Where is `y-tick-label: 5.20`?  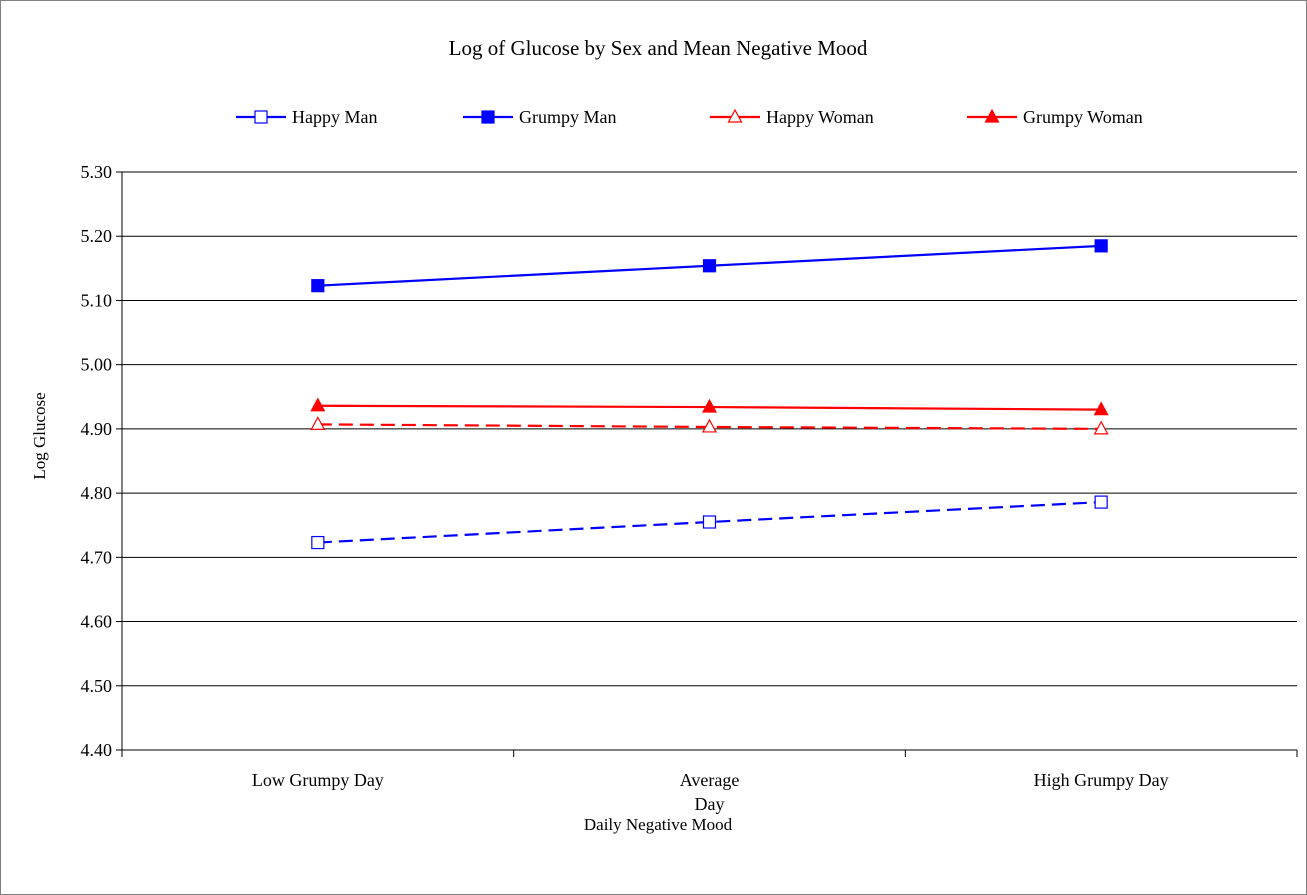 y-tick-label: 5.20 is located at coordinates (97, 236).